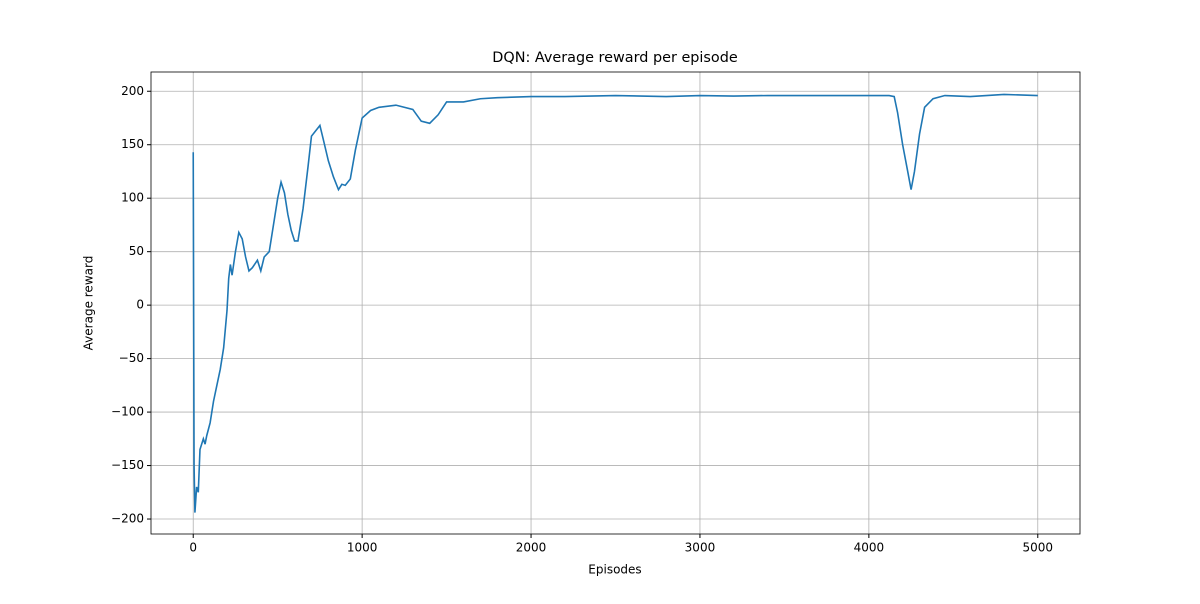 This screenshot has height=604, width=1200. What do you see at coordinates (89, 303) in the screenshot?
I see `y-axis-label: Average reward` at bounding box center [89, 303].